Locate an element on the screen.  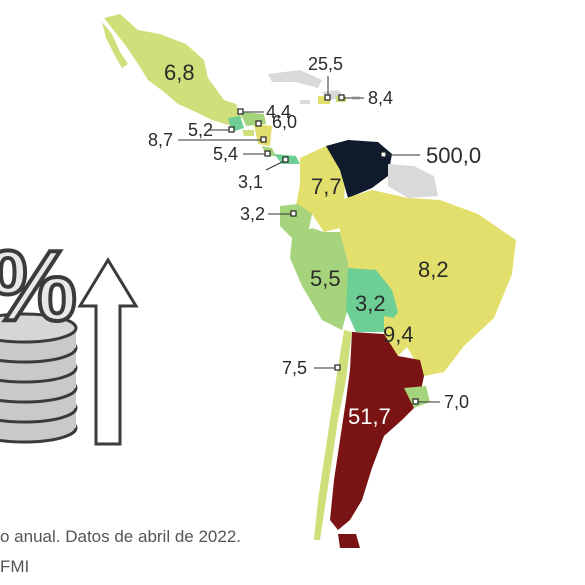
ecuador-region is located at coordinates (296, 221).